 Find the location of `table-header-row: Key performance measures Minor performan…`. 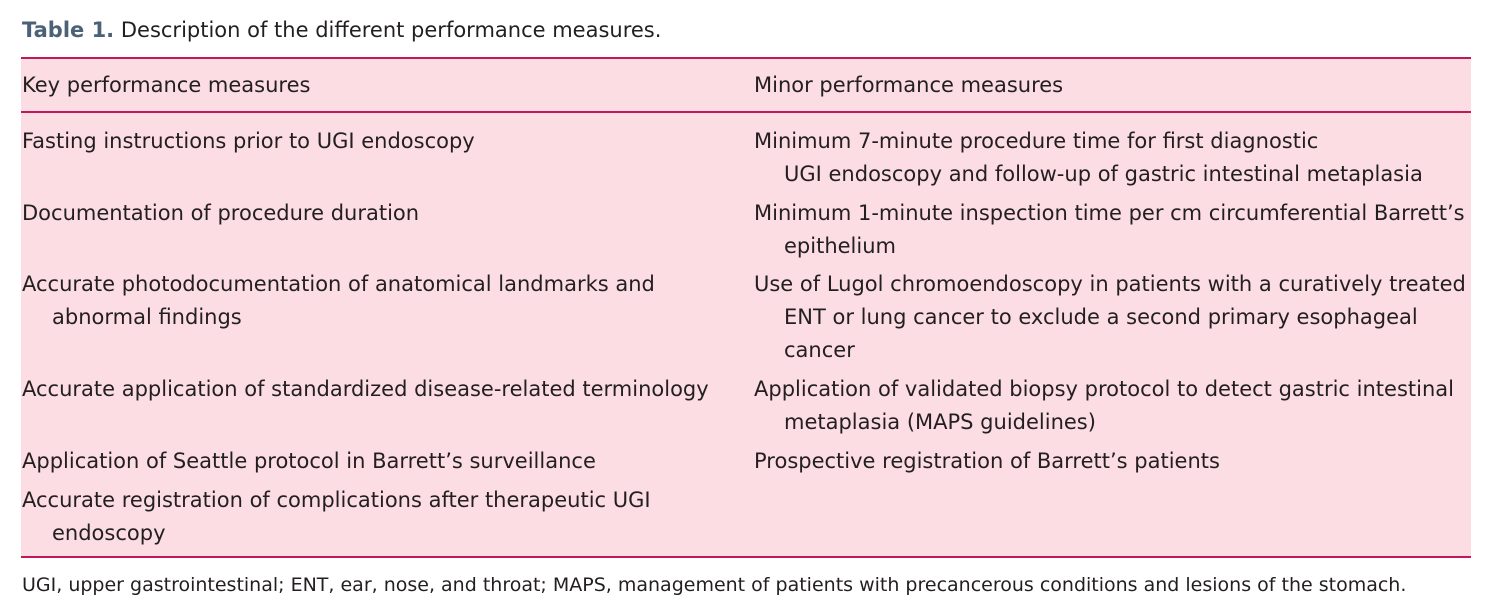

table-header-row: Key performance measures Minor performan… is located at coordinates (746, 86).